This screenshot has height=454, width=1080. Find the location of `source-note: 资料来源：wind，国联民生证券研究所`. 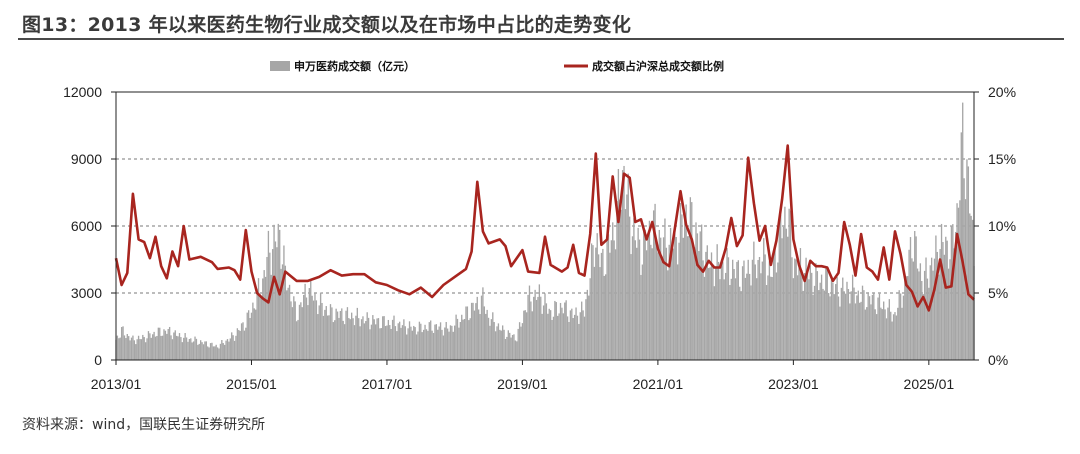

source-note: 资料来源：wind，国联民生证券研究所 is located at coordinates (144, 425).